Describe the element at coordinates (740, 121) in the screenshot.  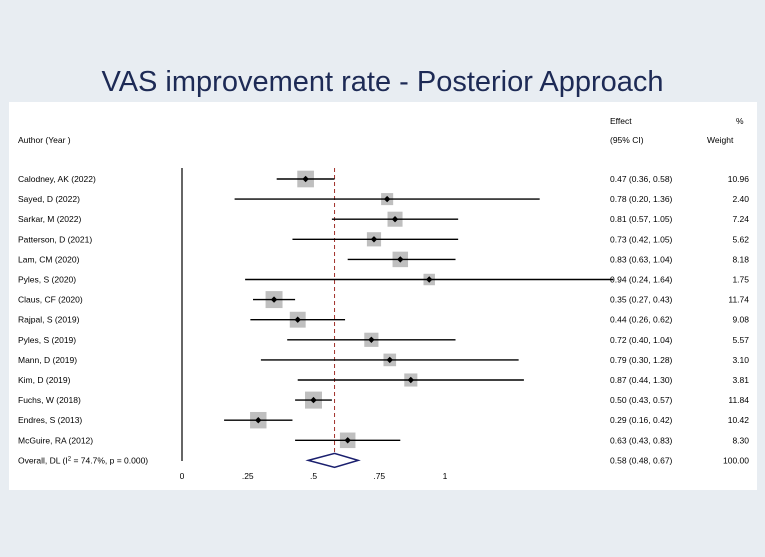
I see `header-weight-pct: %` at that location.